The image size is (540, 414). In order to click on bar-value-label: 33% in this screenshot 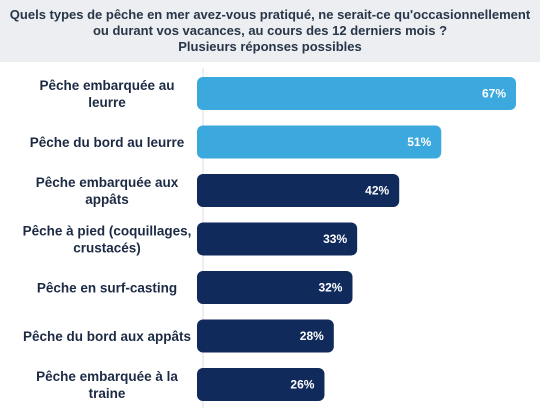, I will do `click(335, 239)`.